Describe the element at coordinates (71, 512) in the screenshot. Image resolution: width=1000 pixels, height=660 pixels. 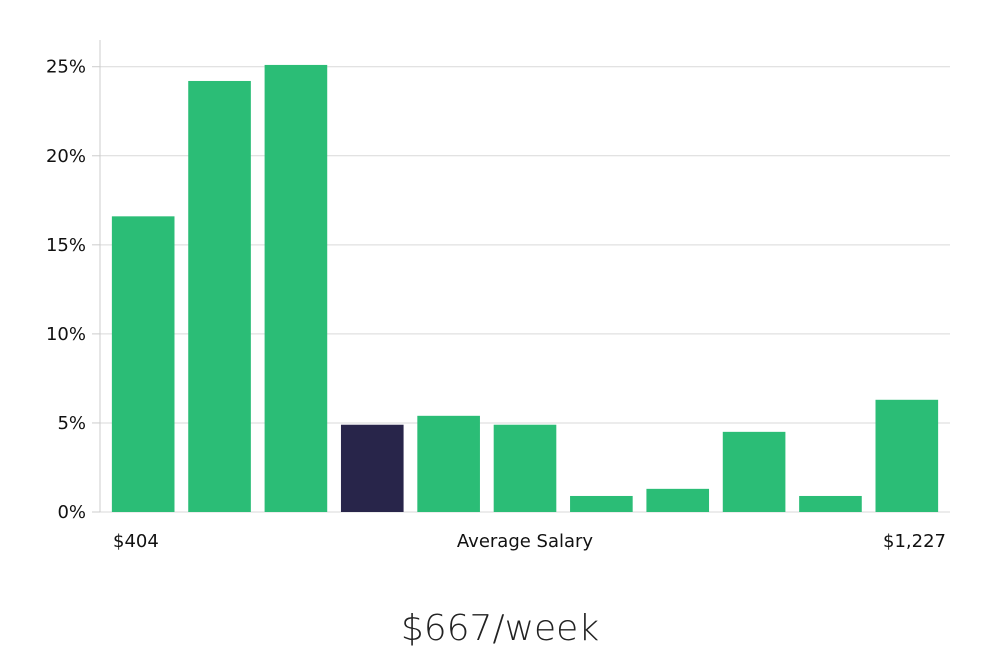
I see `y-tick-label: 0%` at that location.